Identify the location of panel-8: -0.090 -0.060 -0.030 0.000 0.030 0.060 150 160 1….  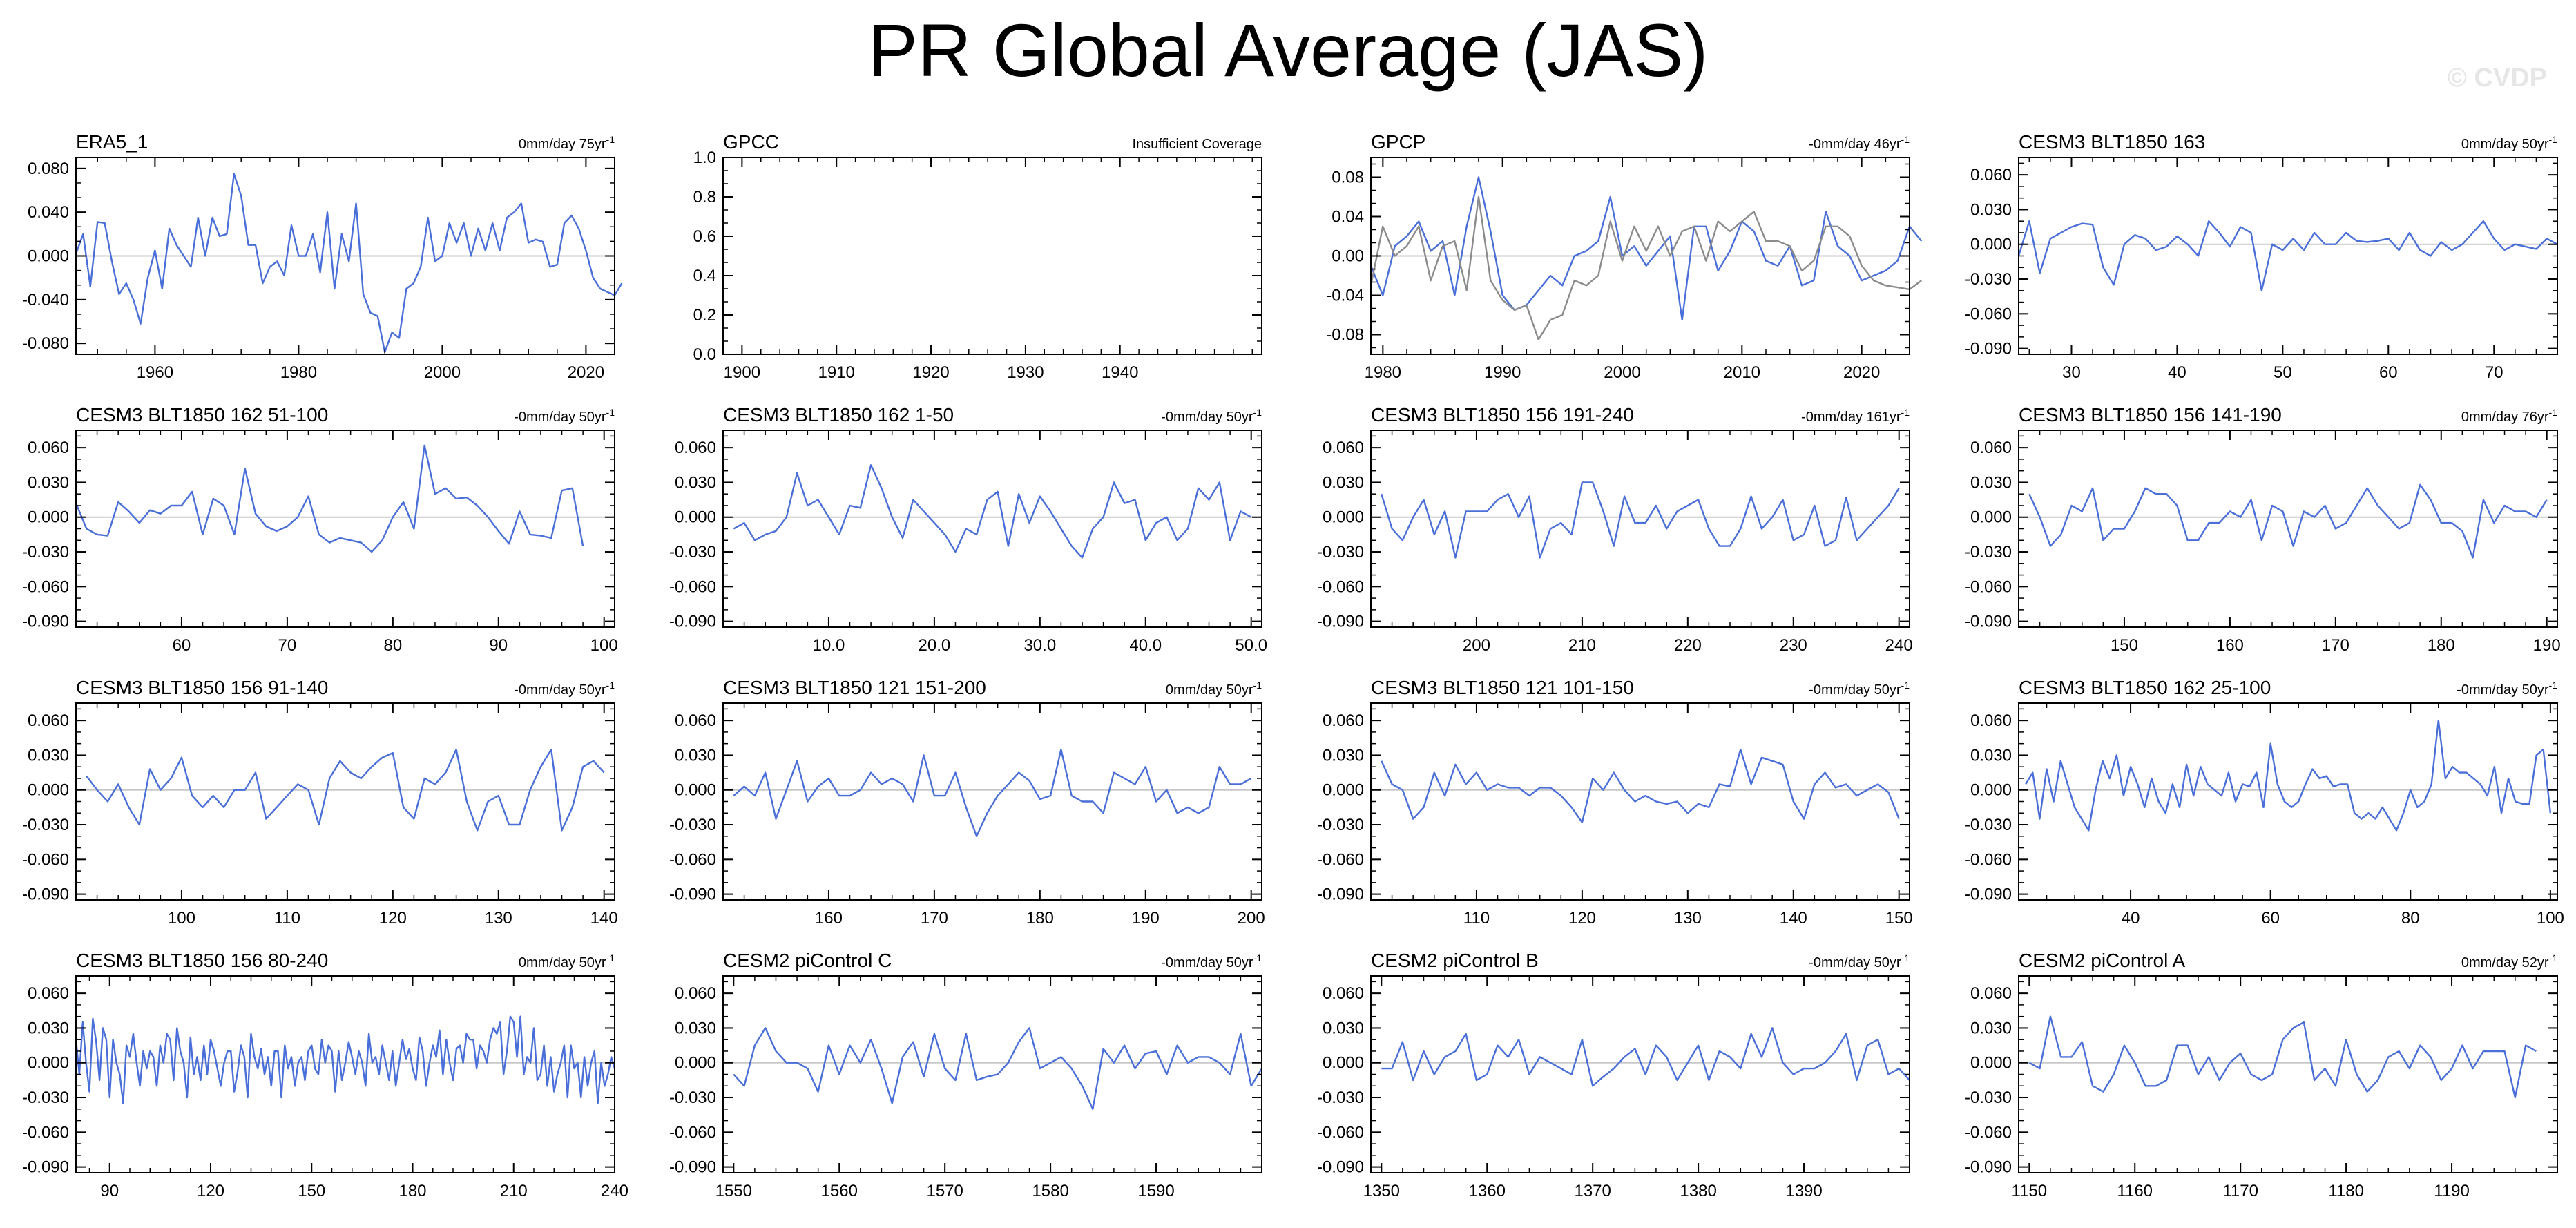
(2263, 529).